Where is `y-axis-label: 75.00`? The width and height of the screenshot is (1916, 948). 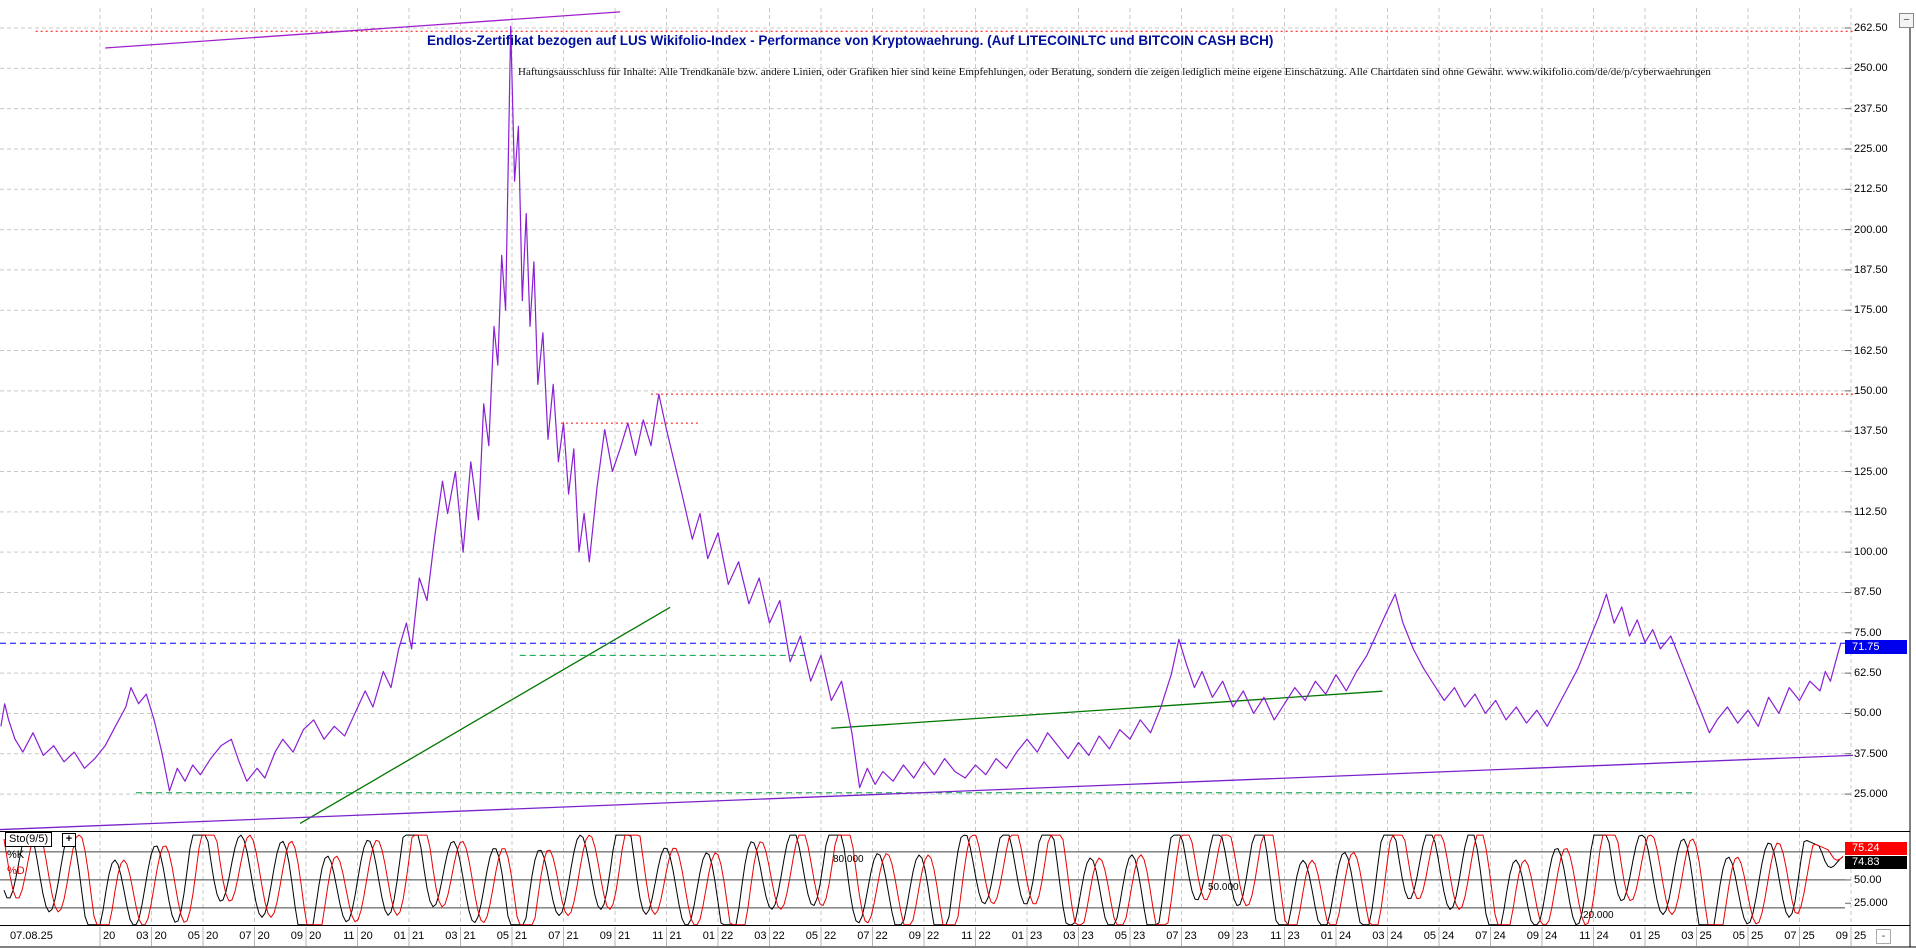 y-axis-label: 75.00 is located at coordinates (1868, 632).